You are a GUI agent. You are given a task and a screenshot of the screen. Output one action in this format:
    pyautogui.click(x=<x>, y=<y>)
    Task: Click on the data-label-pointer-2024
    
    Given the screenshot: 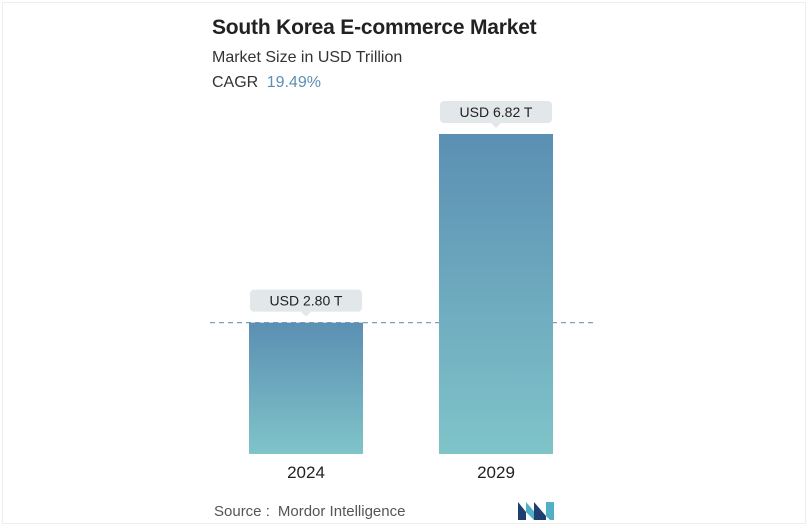 What is the action you would take?
    pyautogui.click(x=306, y=314)
    